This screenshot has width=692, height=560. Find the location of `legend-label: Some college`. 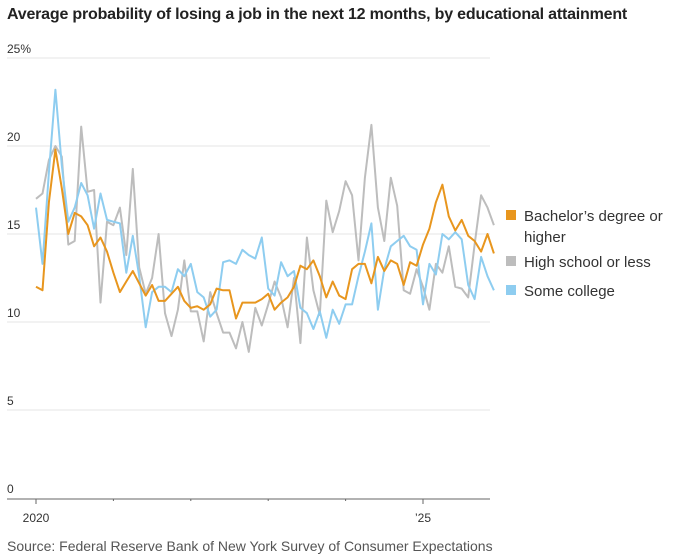

legend-label: Some college is located at coordinates (569, 291).